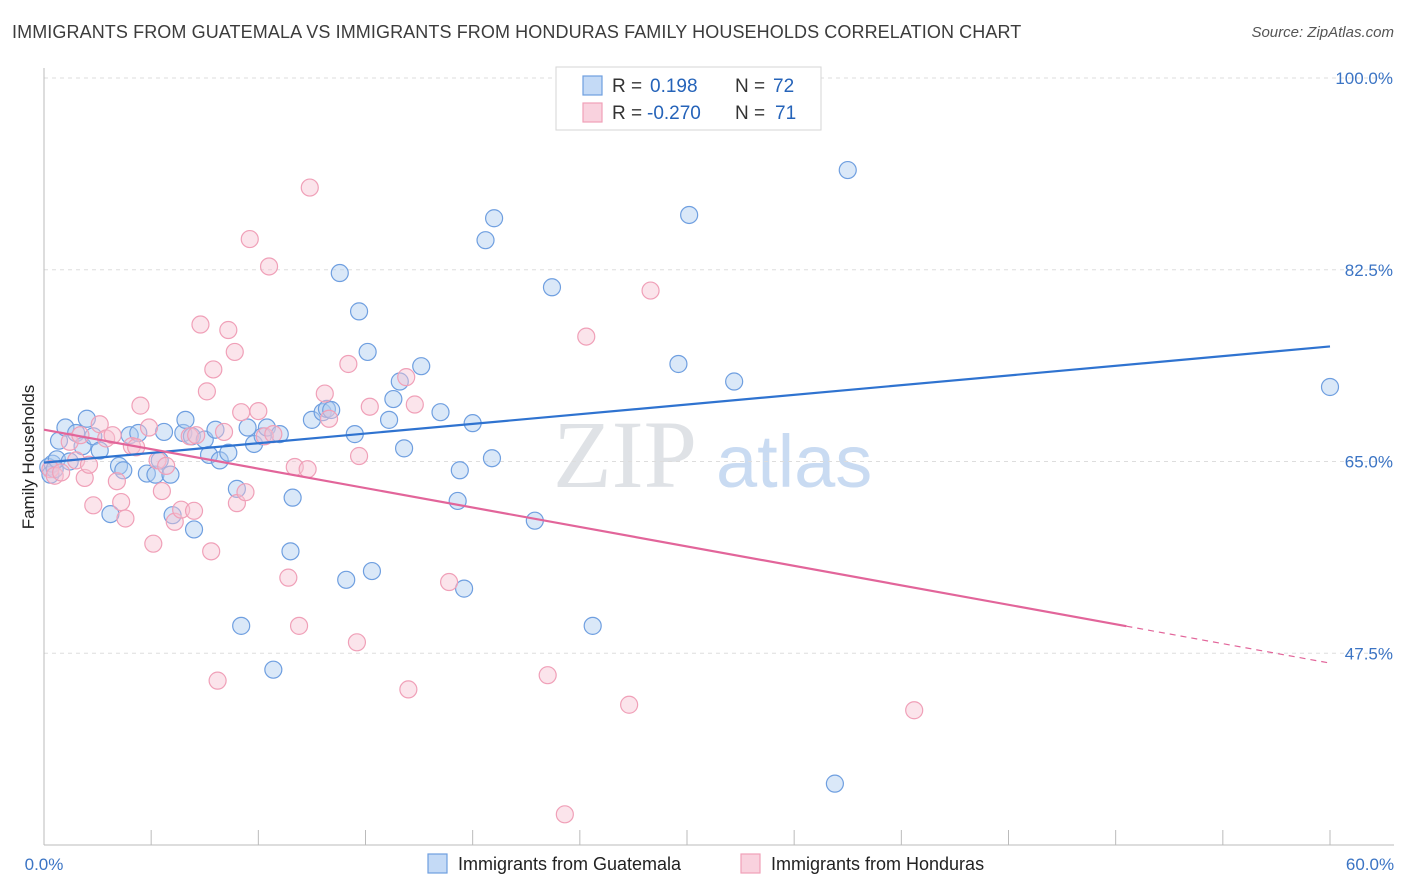  What do you see at coordinates (712, 454) in the screenshot?
I see `watermark: ZIP atlas` at bounding box center [712, 454].